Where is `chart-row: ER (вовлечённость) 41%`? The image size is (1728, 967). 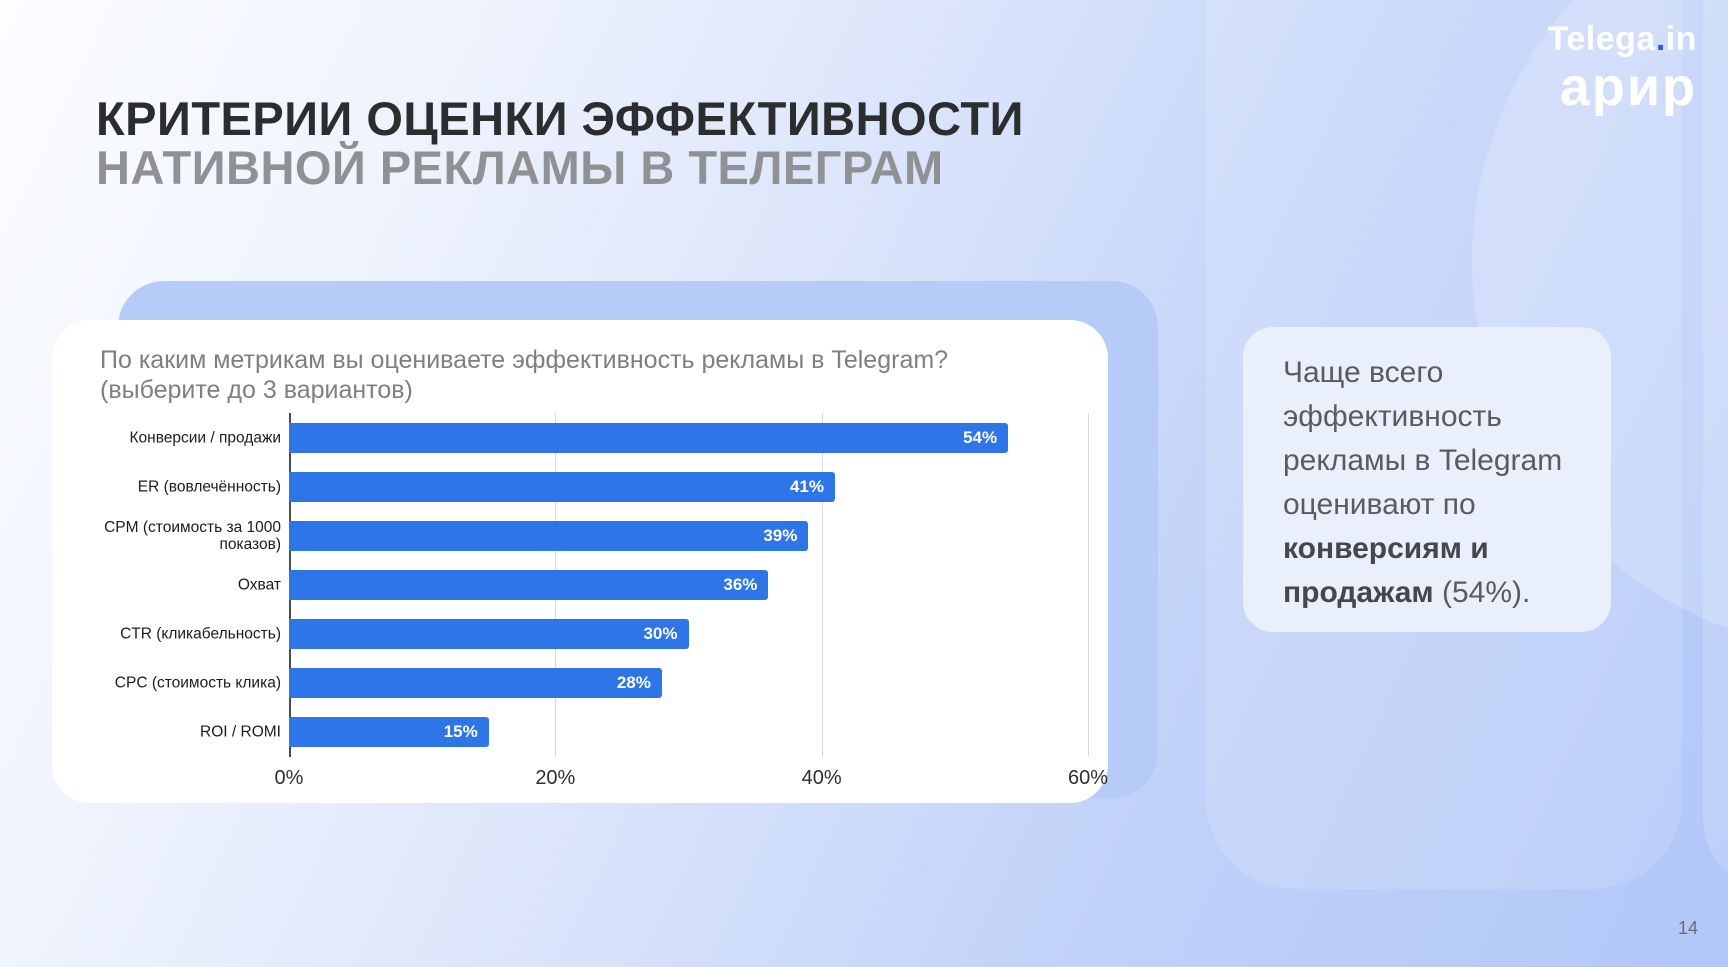
chart-row: ER (вовлечённость) 41% is located at coordinates (613, 486).